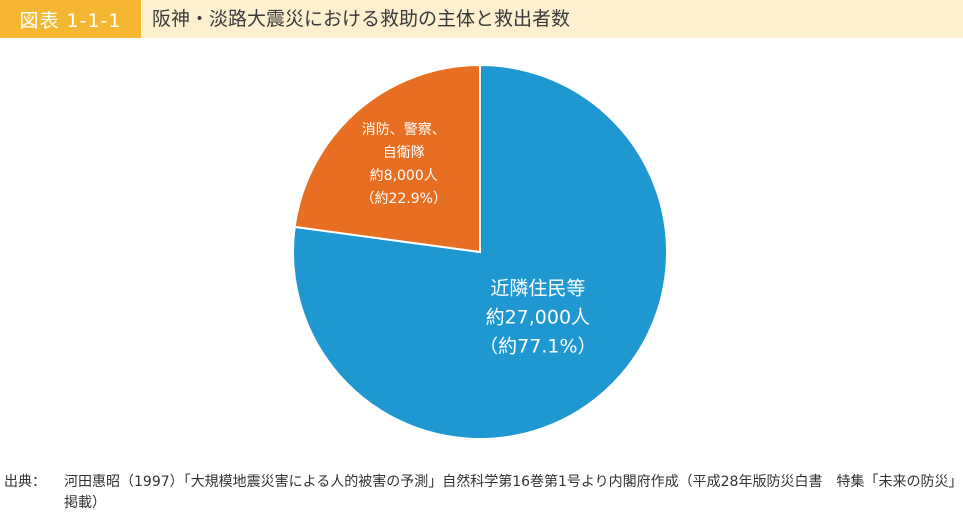  I want to click on slice-label-1-line-3: （約77.1%）, so click(537, 347).